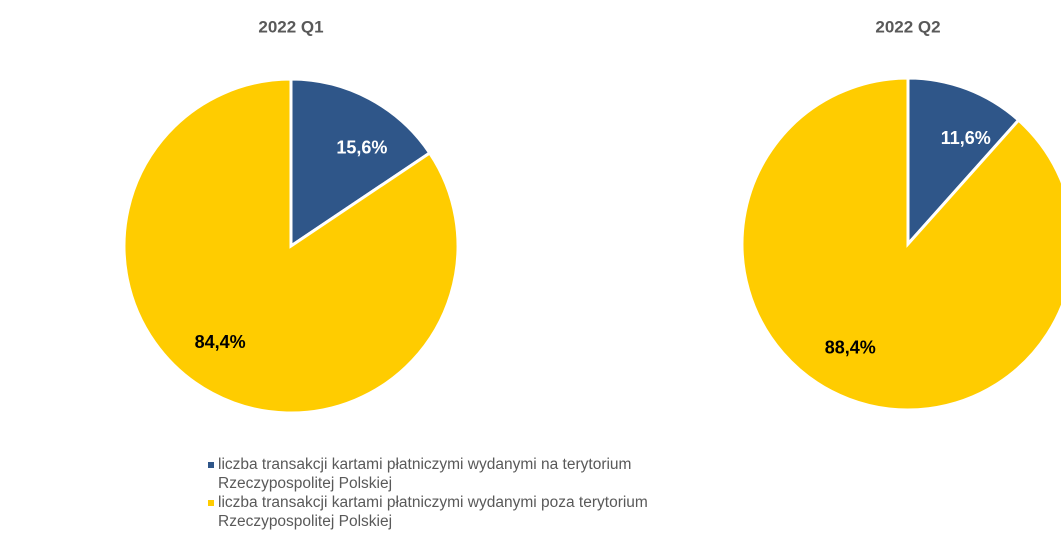 Image resolution: width=1061 pixels, height=549 pixels. I want to click on data-label: 84,4%, so click(220, 342).